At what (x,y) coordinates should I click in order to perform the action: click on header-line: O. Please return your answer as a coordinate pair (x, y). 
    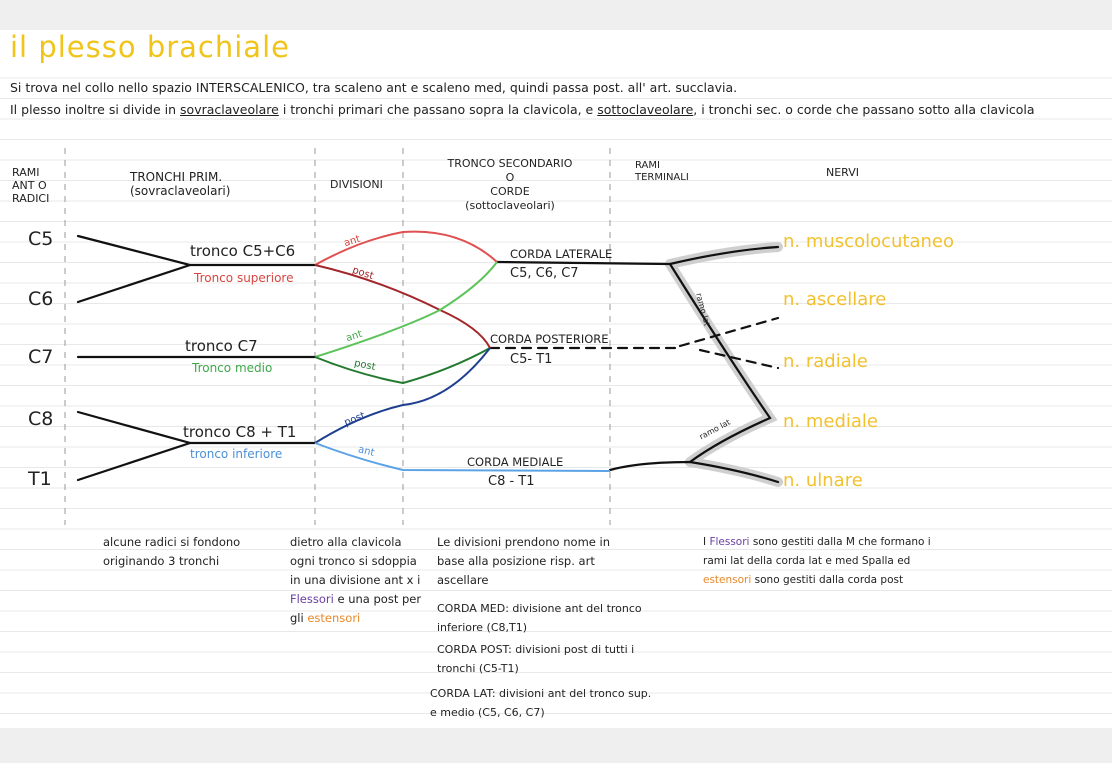
    Looking at the image, I should click on (510, 177).